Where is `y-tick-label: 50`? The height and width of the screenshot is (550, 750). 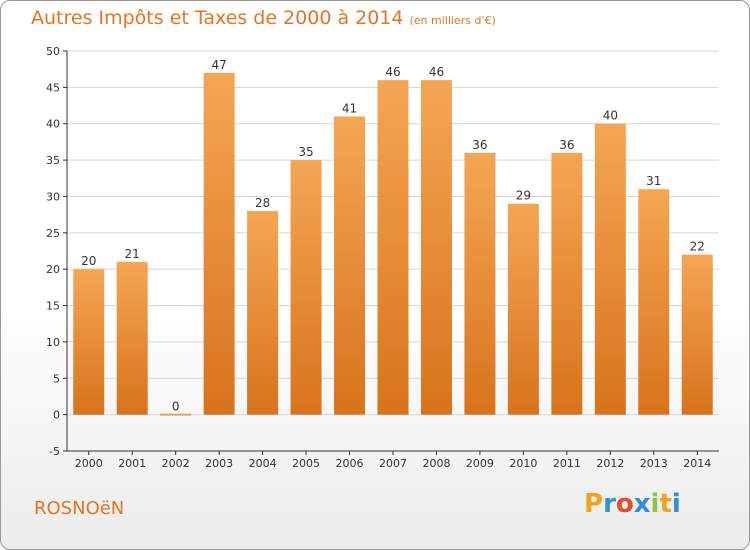 y-tick-label: 50 is located at coordinates (53, 51).